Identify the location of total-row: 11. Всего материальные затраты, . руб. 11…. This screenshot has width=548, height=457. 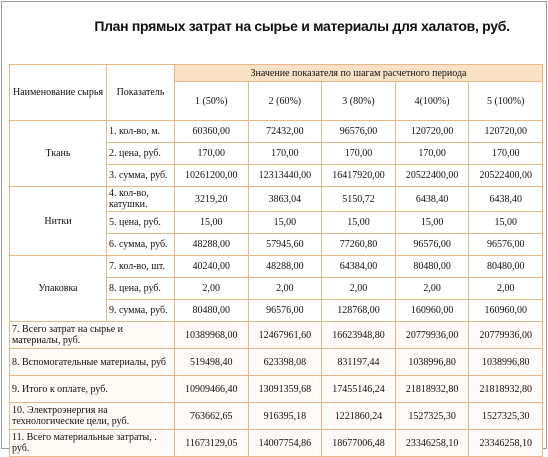
(276, 443).